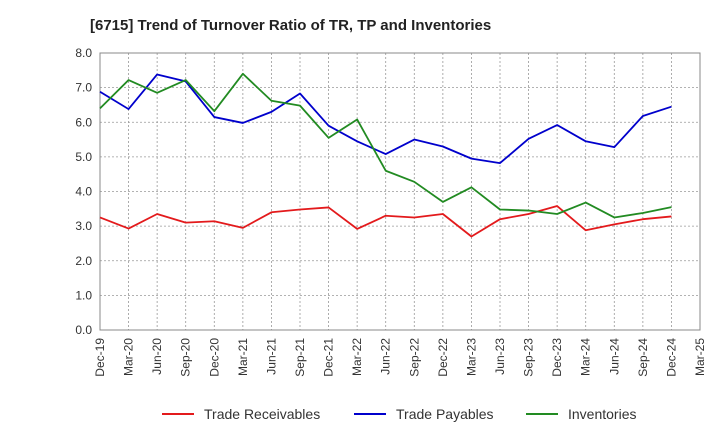 This screenshot has height=440, width=720. I want to click on x-tick-label: Jun-24, so click(614, 356).